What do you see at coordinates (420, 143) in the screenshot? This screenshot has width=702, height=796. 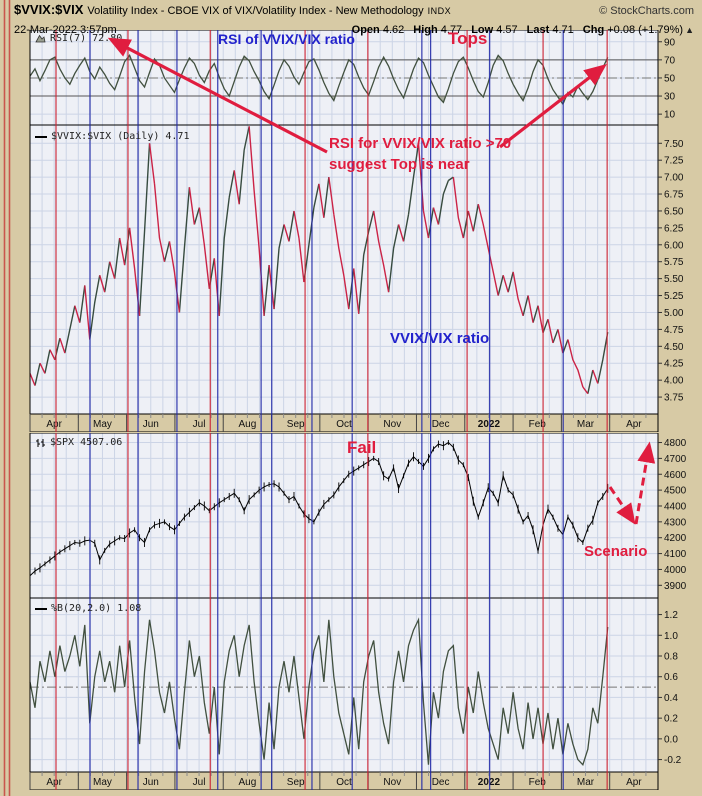 I see `annotation-rsi-above-70-line1: RSI for VVIX/VIX ratio >70` at bounding box center [420, 143].